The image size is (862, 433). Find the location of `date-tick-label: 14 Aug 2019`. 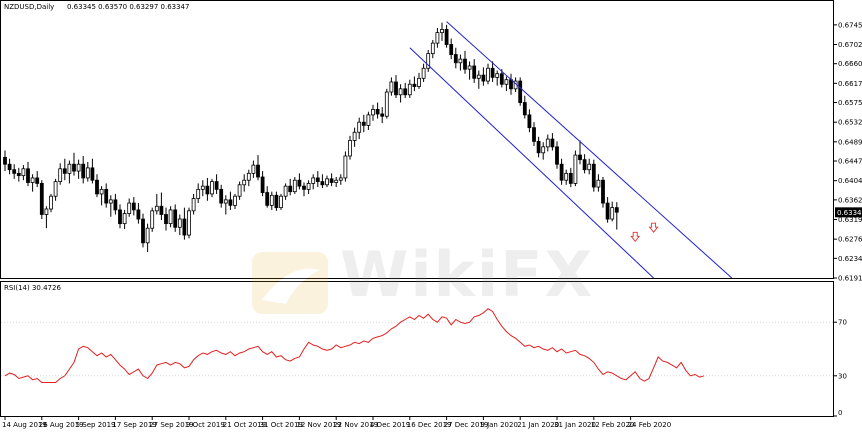

date-tick-label: 14 Aug 2019 is located at coordinates (24, 425).